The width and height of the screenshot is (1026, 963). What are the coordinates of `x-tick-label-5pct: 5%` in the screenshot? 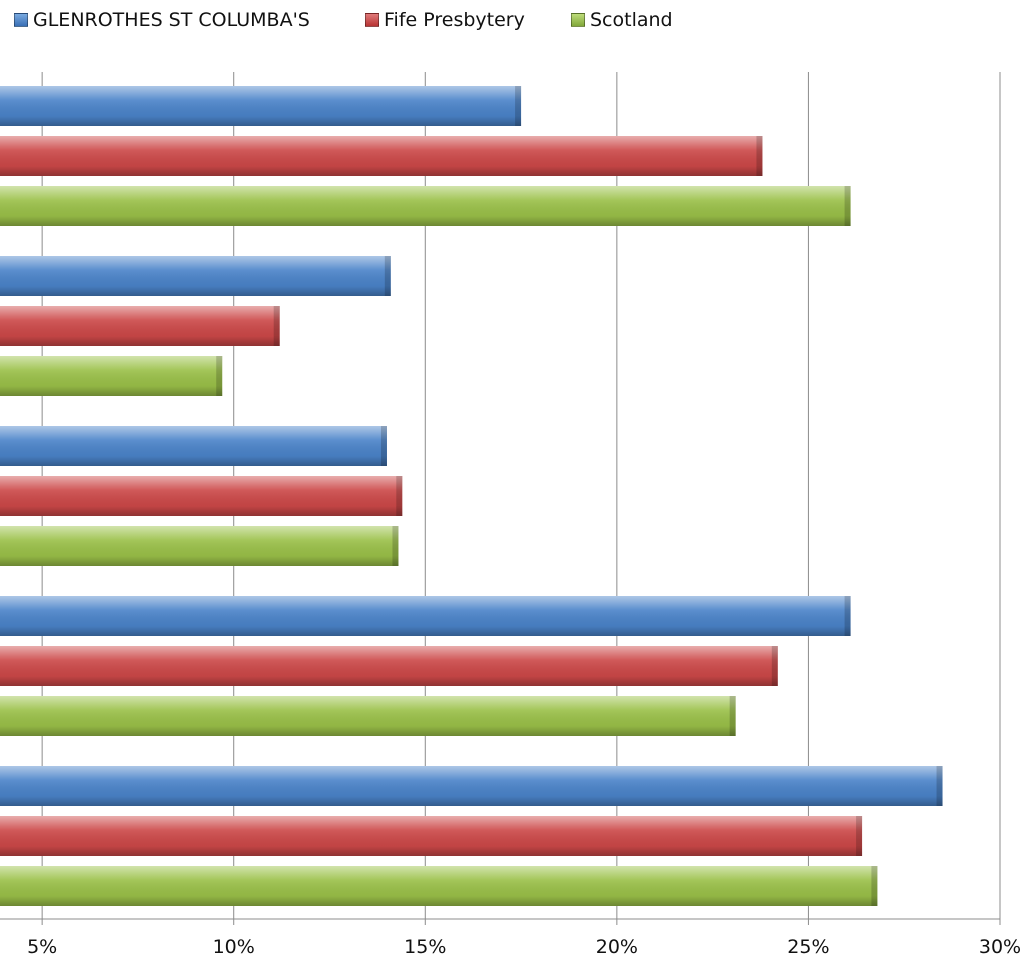 It's located at (42, 947).